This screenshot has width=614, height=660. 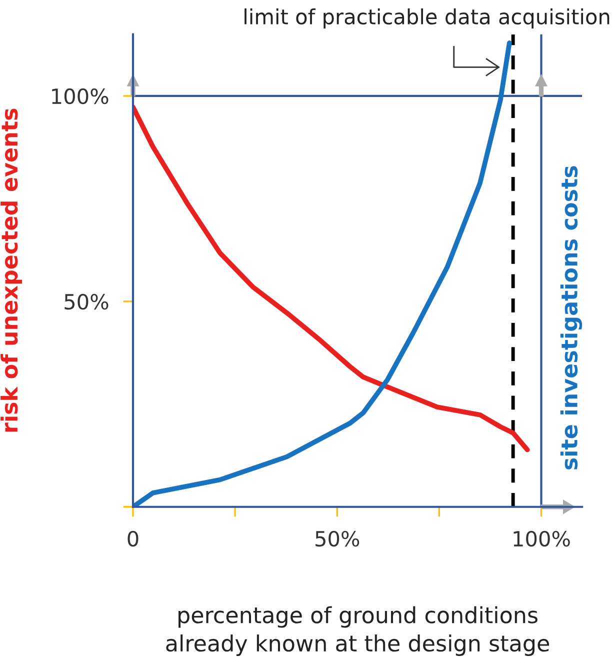 What do you see at coordinates (338, 538) in the screenshot?
I see `x-tick-label: 50%` at bounding box center [338, 538].